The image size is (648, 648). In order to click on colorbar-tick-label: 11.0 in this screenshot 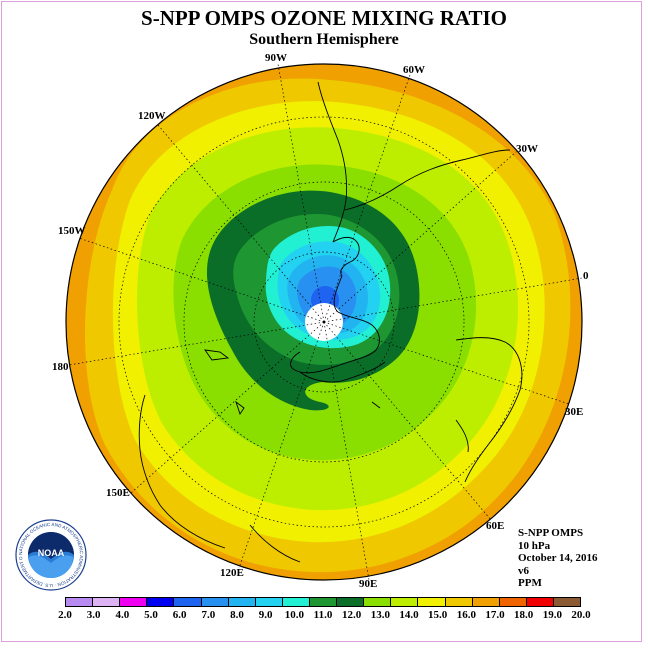, I will do `click(323, 615)`.